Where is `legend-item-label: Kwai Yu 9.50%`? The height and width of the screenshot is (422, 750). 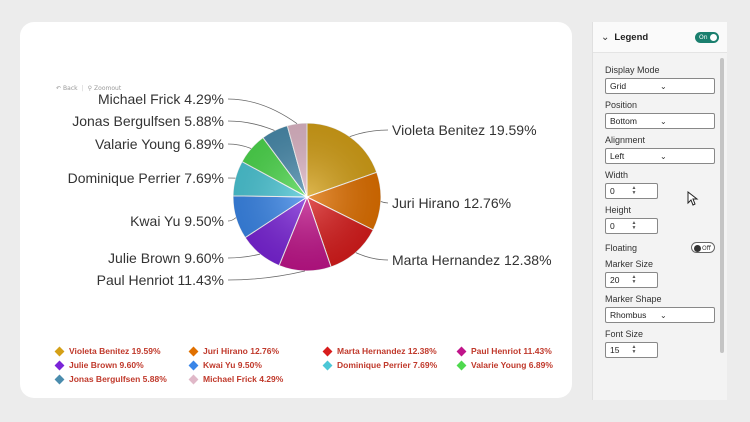 legend-item-label: Kwai Yu 9.50% is located at coordinates (232, 365).